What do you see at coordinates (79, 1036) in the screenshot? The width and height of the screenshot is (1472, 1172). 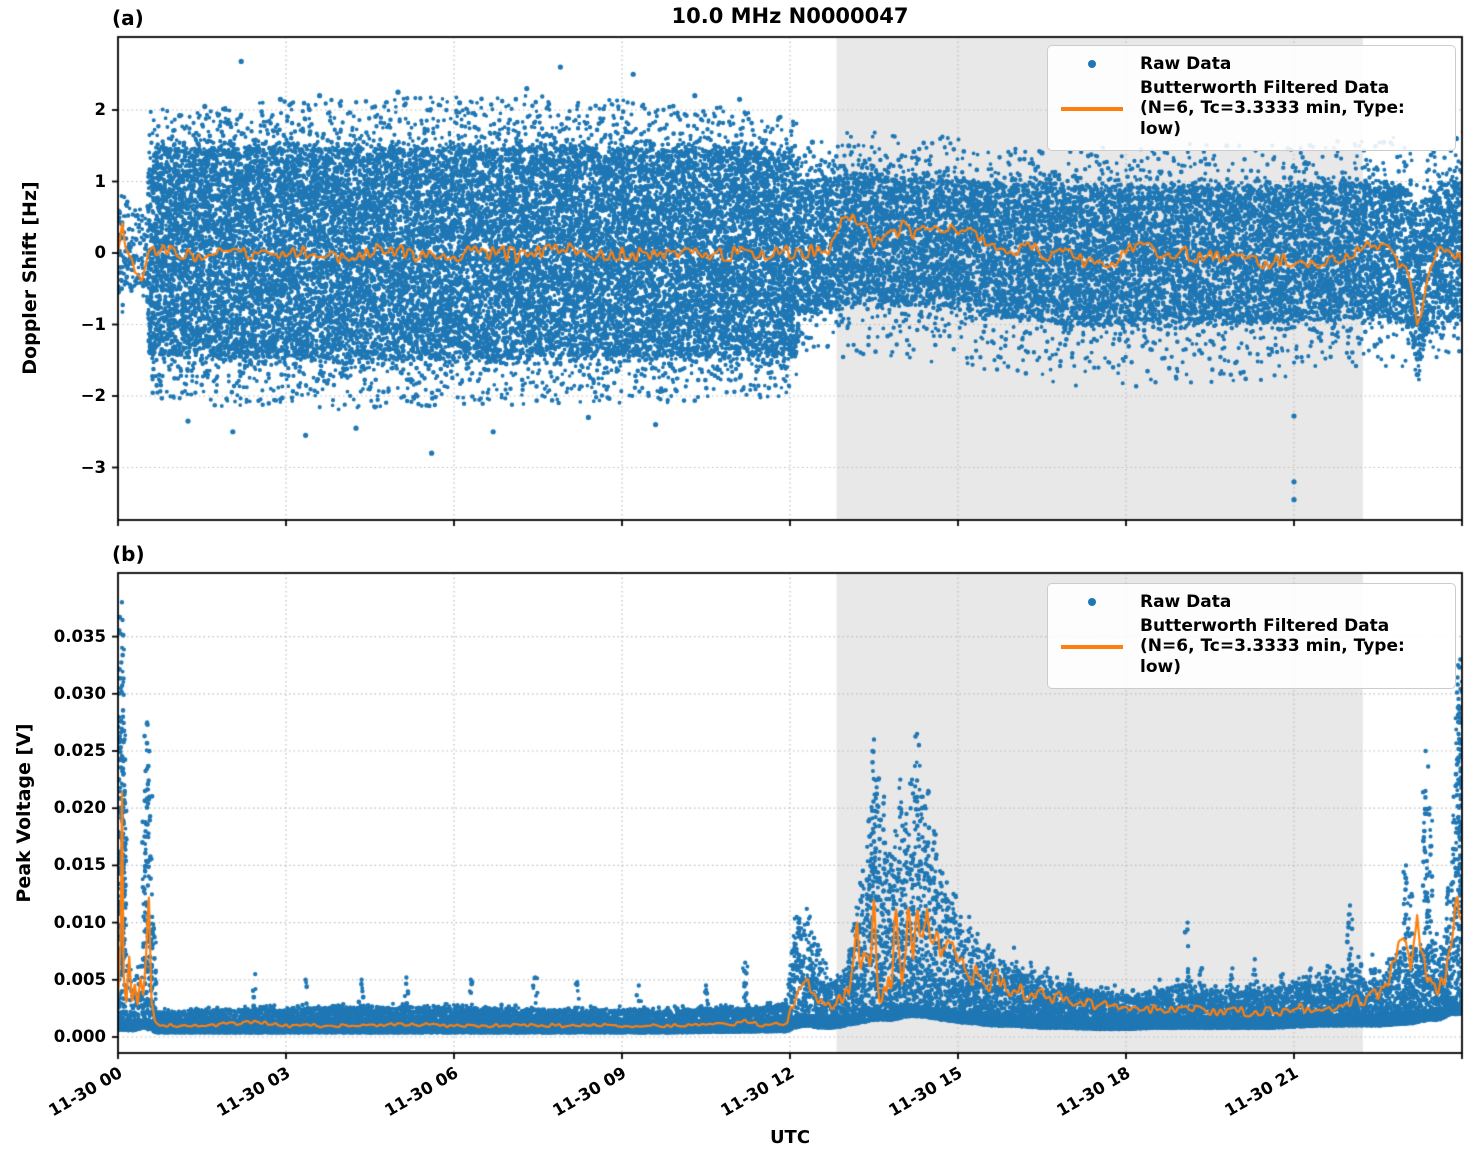 I see `y-tick-label: 0.000` at bounding box center [79, 1036].